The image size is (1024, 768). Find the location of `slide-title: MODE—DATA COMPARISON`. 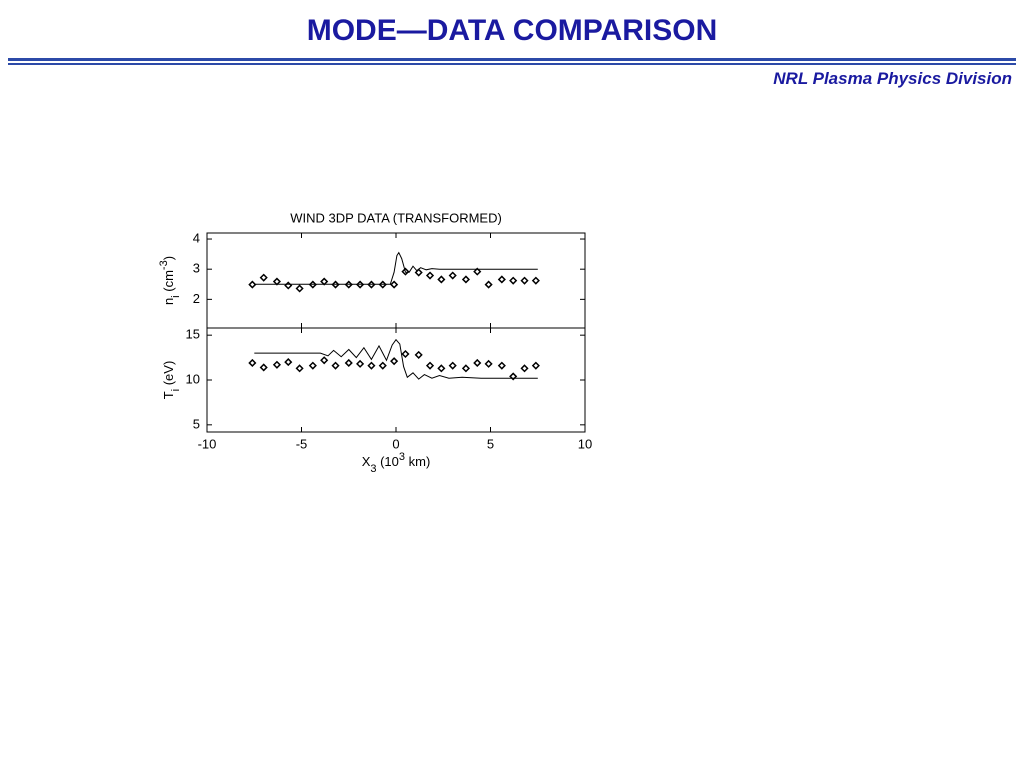

slide-title: MODE—DATA COMPARISON is located at coordinates (512, 30).